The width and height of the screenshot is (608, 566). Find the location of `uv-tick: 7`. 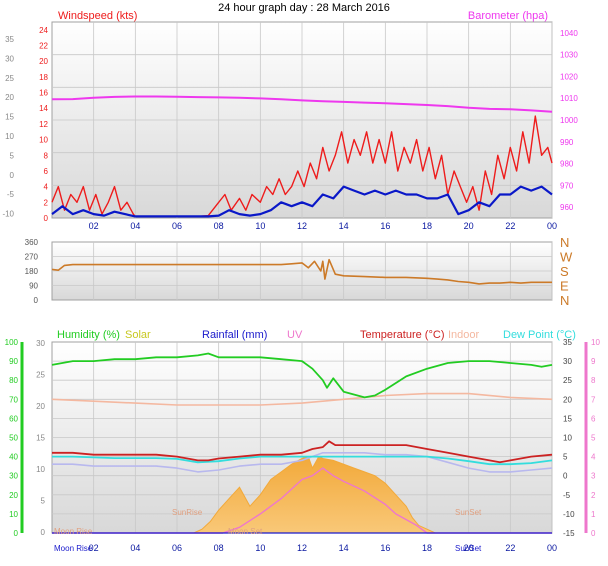

uv-tick: 7 is located at coordinates (593, 399).